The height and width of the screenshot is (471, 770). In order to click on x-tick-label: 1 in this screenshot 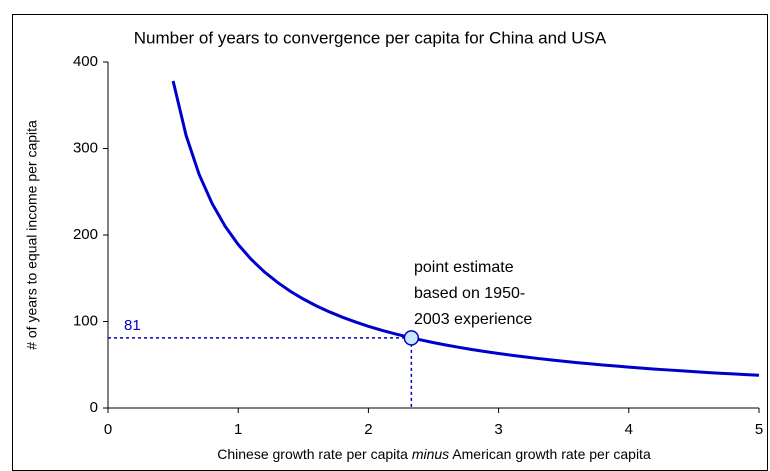, I will do `click(238, 429)`.